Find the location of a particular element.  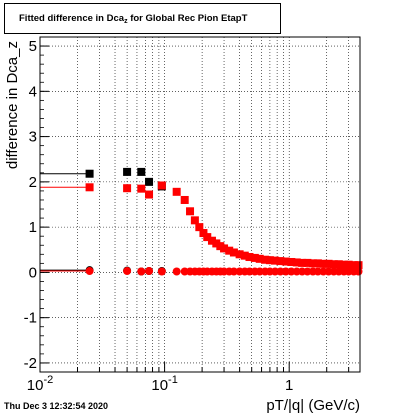

x-tick-label: 10⁻¹ is located at coordinates (164, 384).